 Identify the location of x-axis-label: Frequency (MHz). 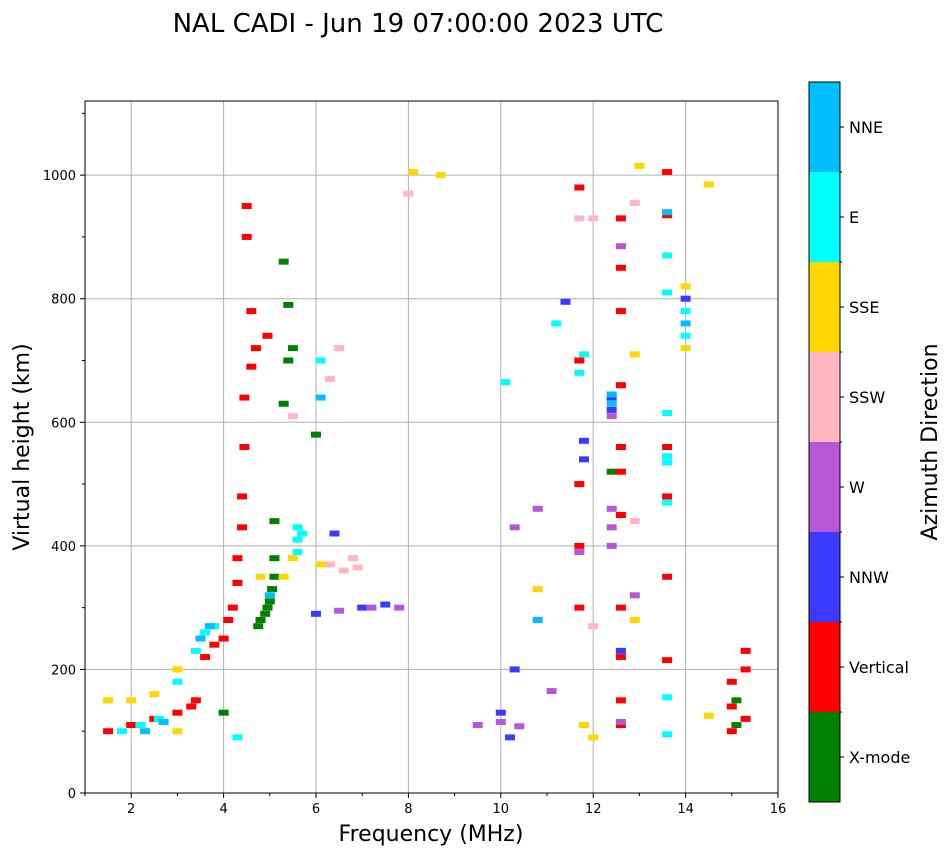
(431, 834).